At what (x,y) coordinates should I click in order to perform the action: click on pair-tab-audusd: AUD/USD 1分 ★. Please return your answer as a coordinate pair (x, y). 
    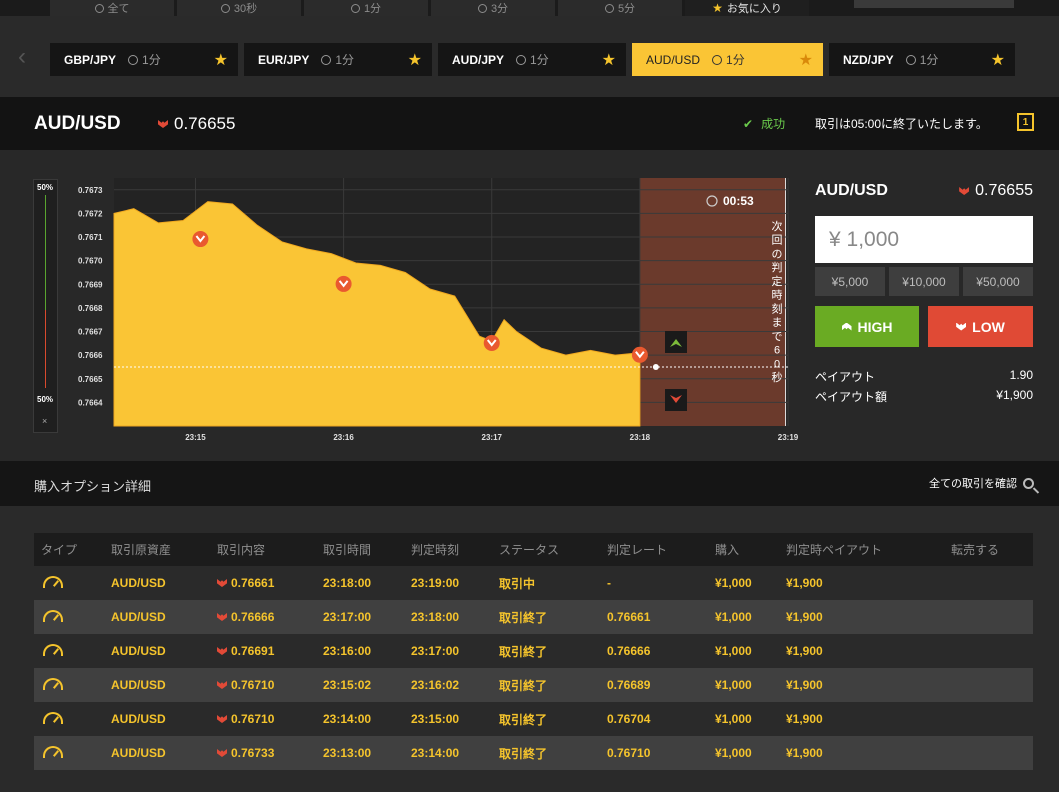
    Looking at the image, I should click on (727, 59).